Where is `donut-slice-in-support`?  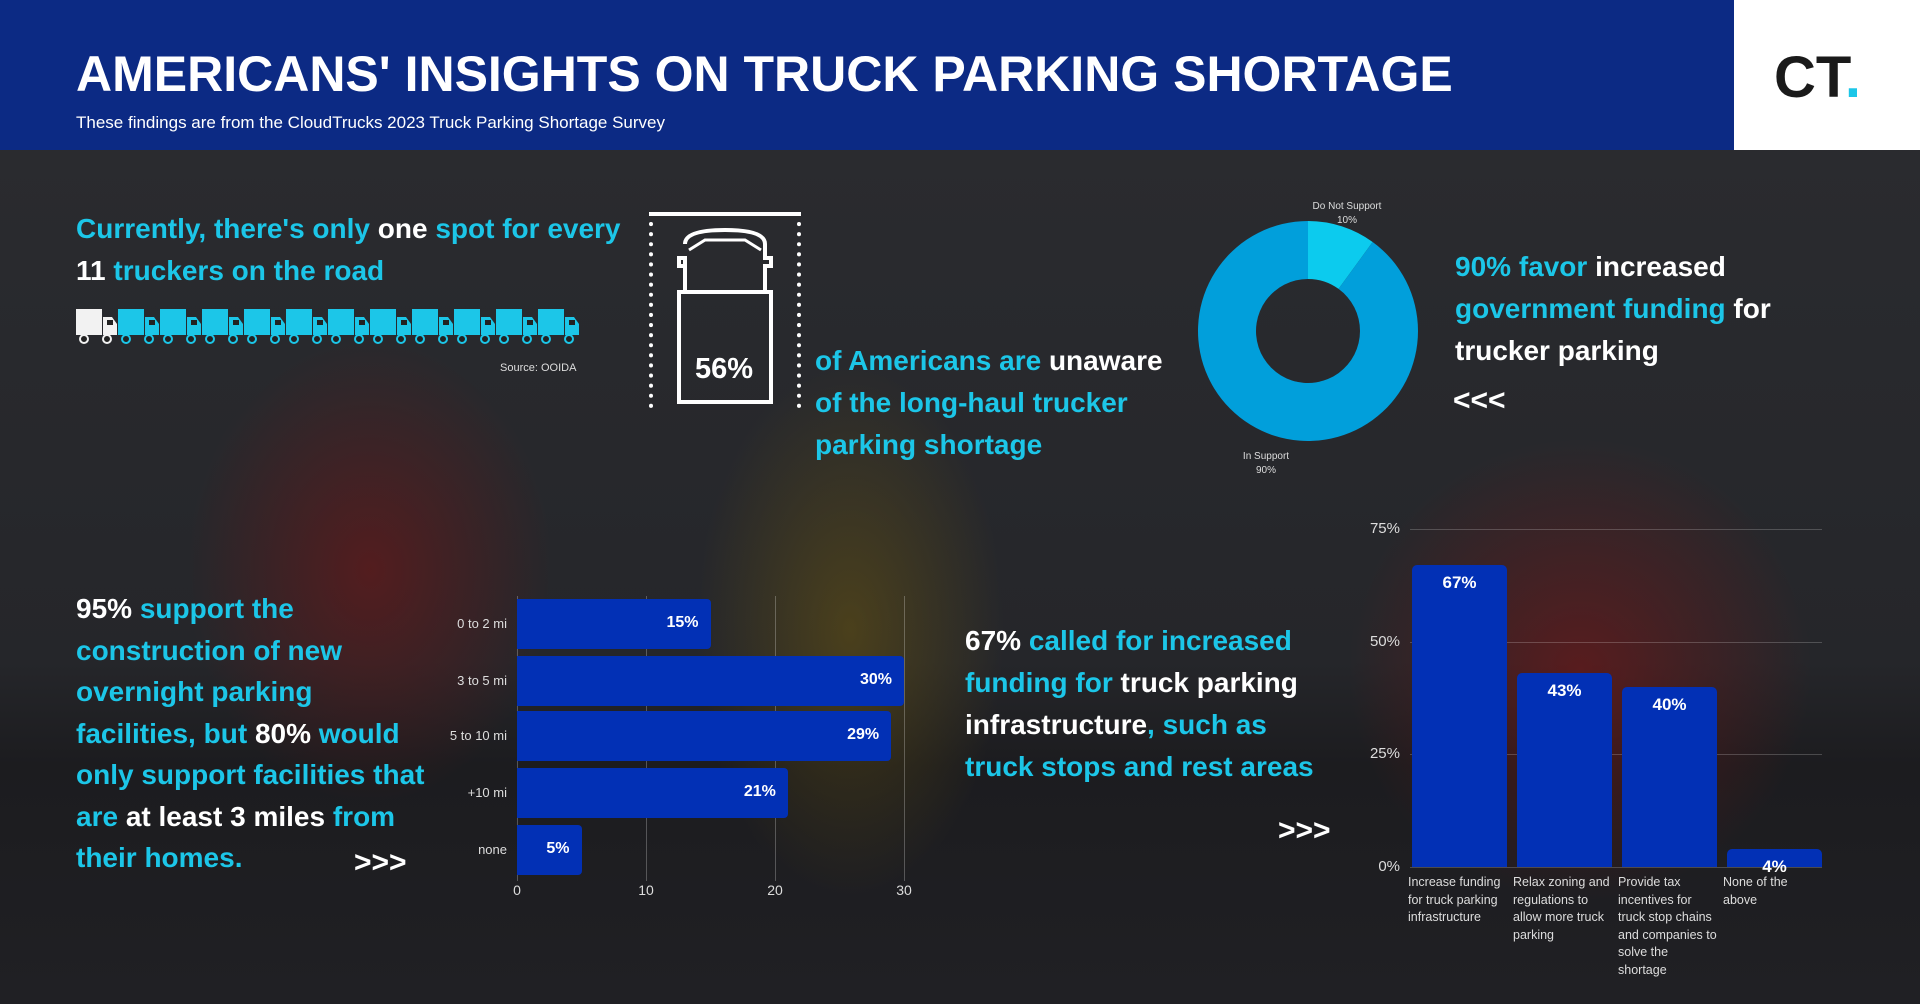
donut-slice-in-support is located at coordinates (1308, 331).